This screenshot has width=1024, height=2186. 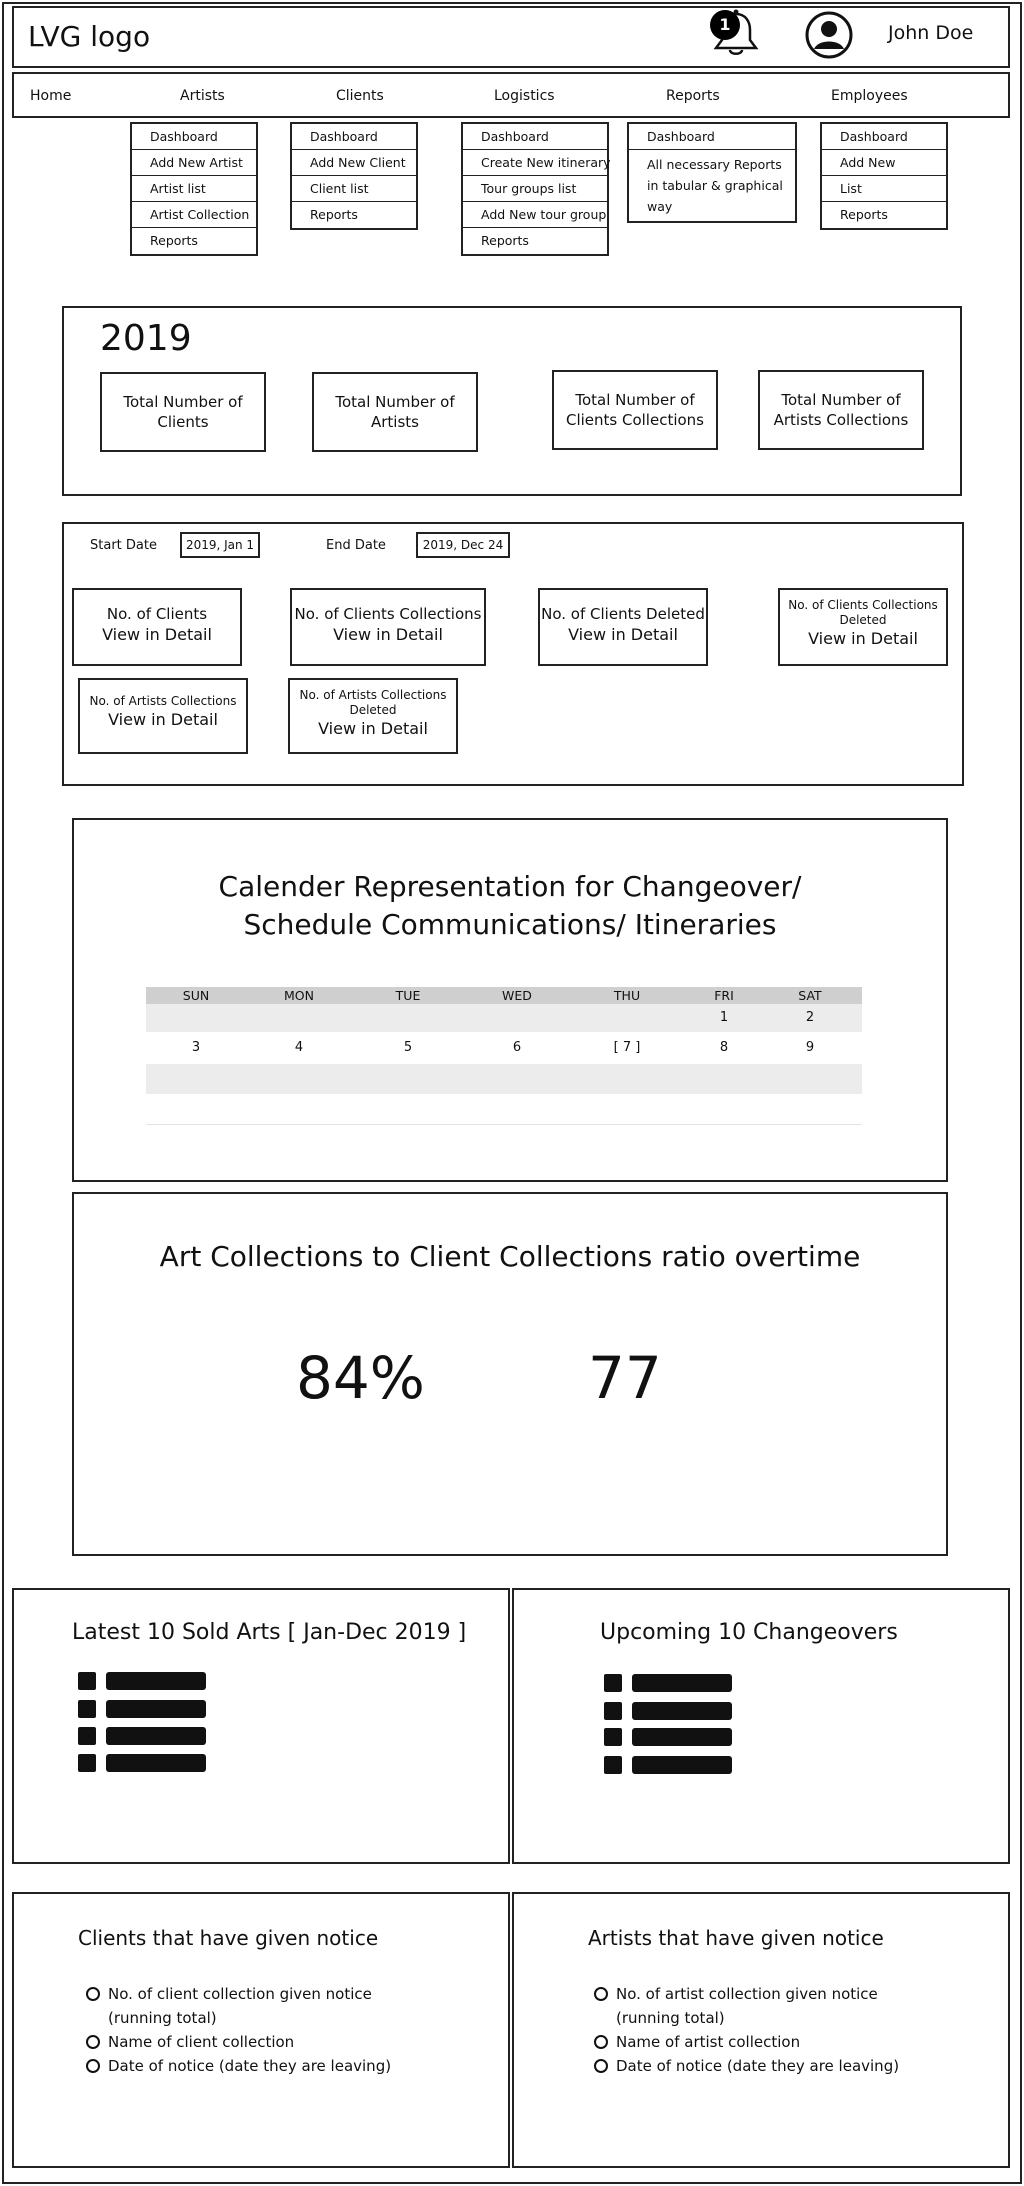 I want to click on calendar-date-selected: [ 7 ], so click(x=627, y=1047).